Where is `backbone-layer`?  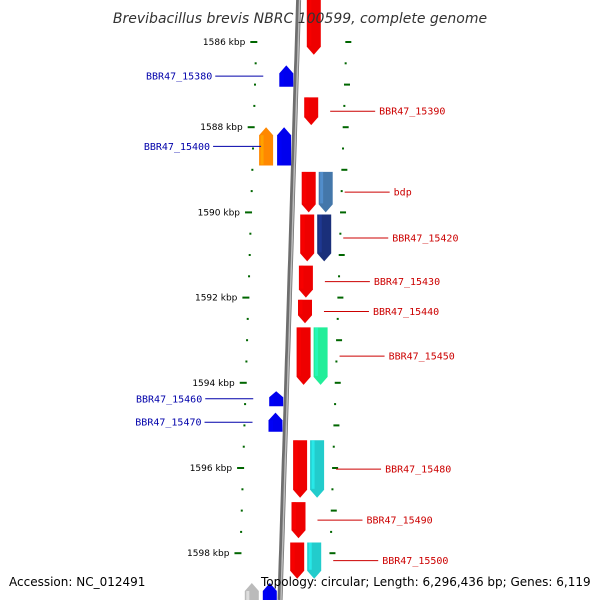 backbone-layer is located at coordinates (289, 300).